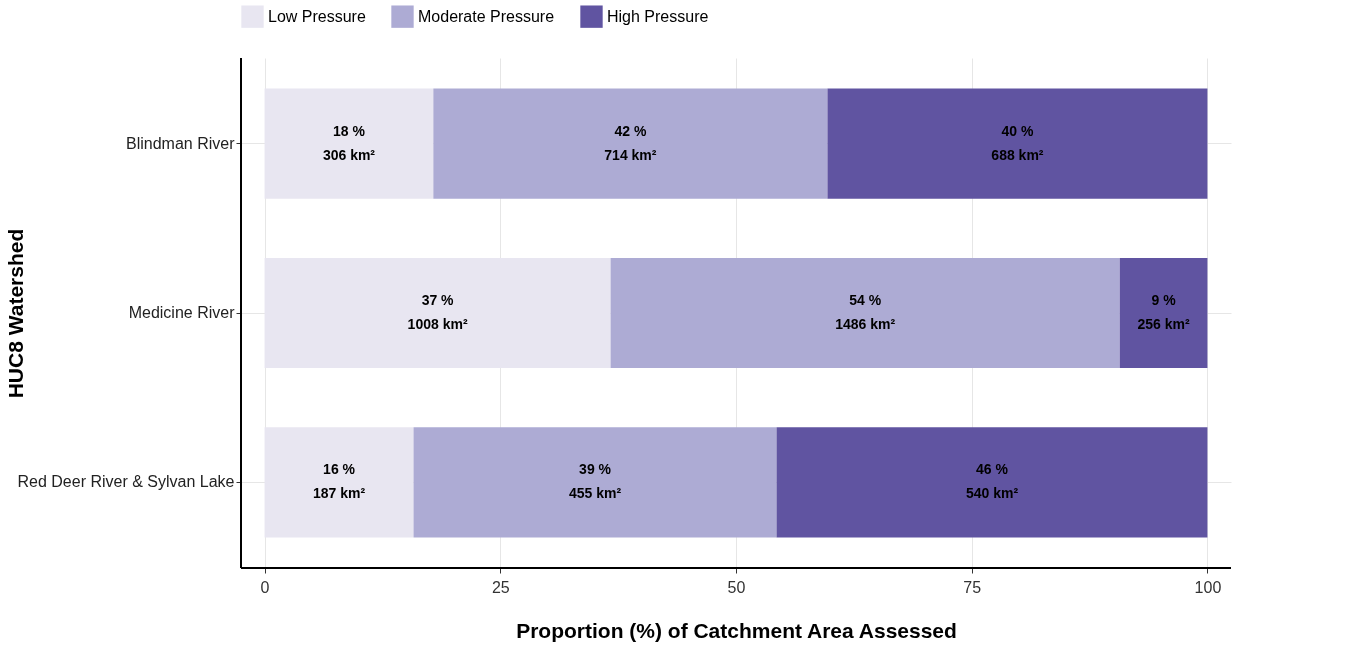 The height and width of the screenshot is (660, 1355). I want to click on data-label: 39 % 455 km², so click(595, 481).